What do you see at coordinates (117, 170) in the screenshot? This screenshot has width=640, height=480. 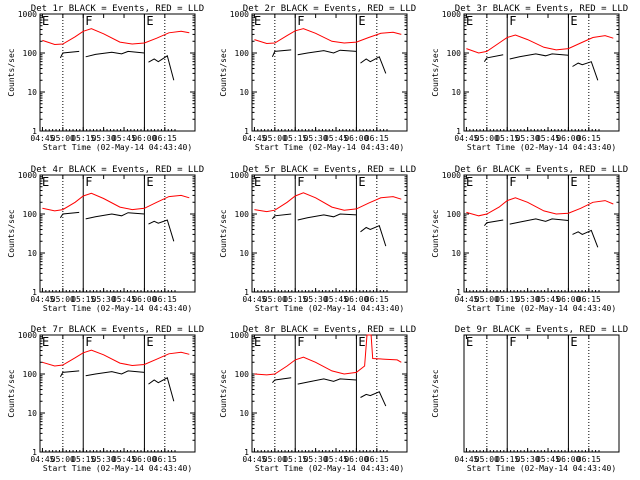 I see `panel-title: Det 4r BLACK = Events, RED = LLD` at bounding box center [117, 170].